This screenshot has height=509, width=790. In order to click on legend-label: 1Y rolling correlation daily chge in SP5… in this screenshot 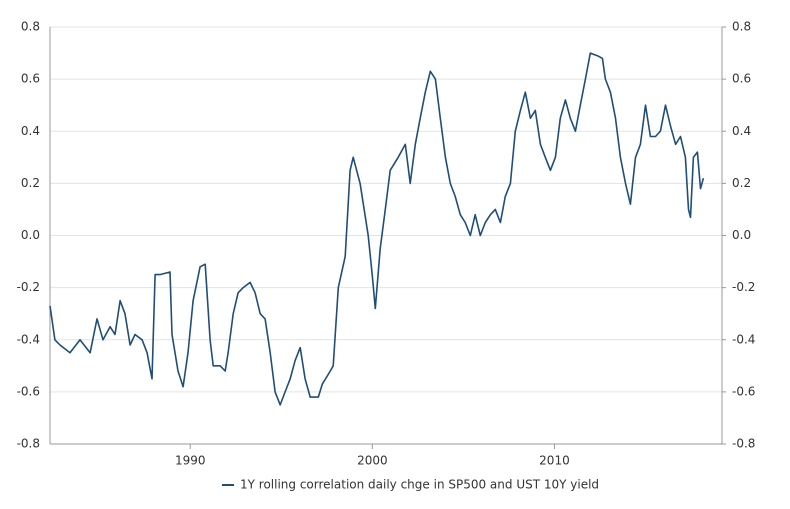, I will do `click(419, 485)`.